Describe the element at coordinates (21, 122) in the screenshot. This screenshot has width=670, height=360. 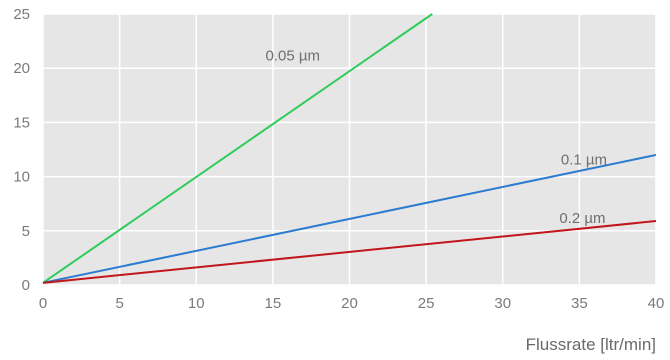
I see `y-tick-label: 15` at that location.